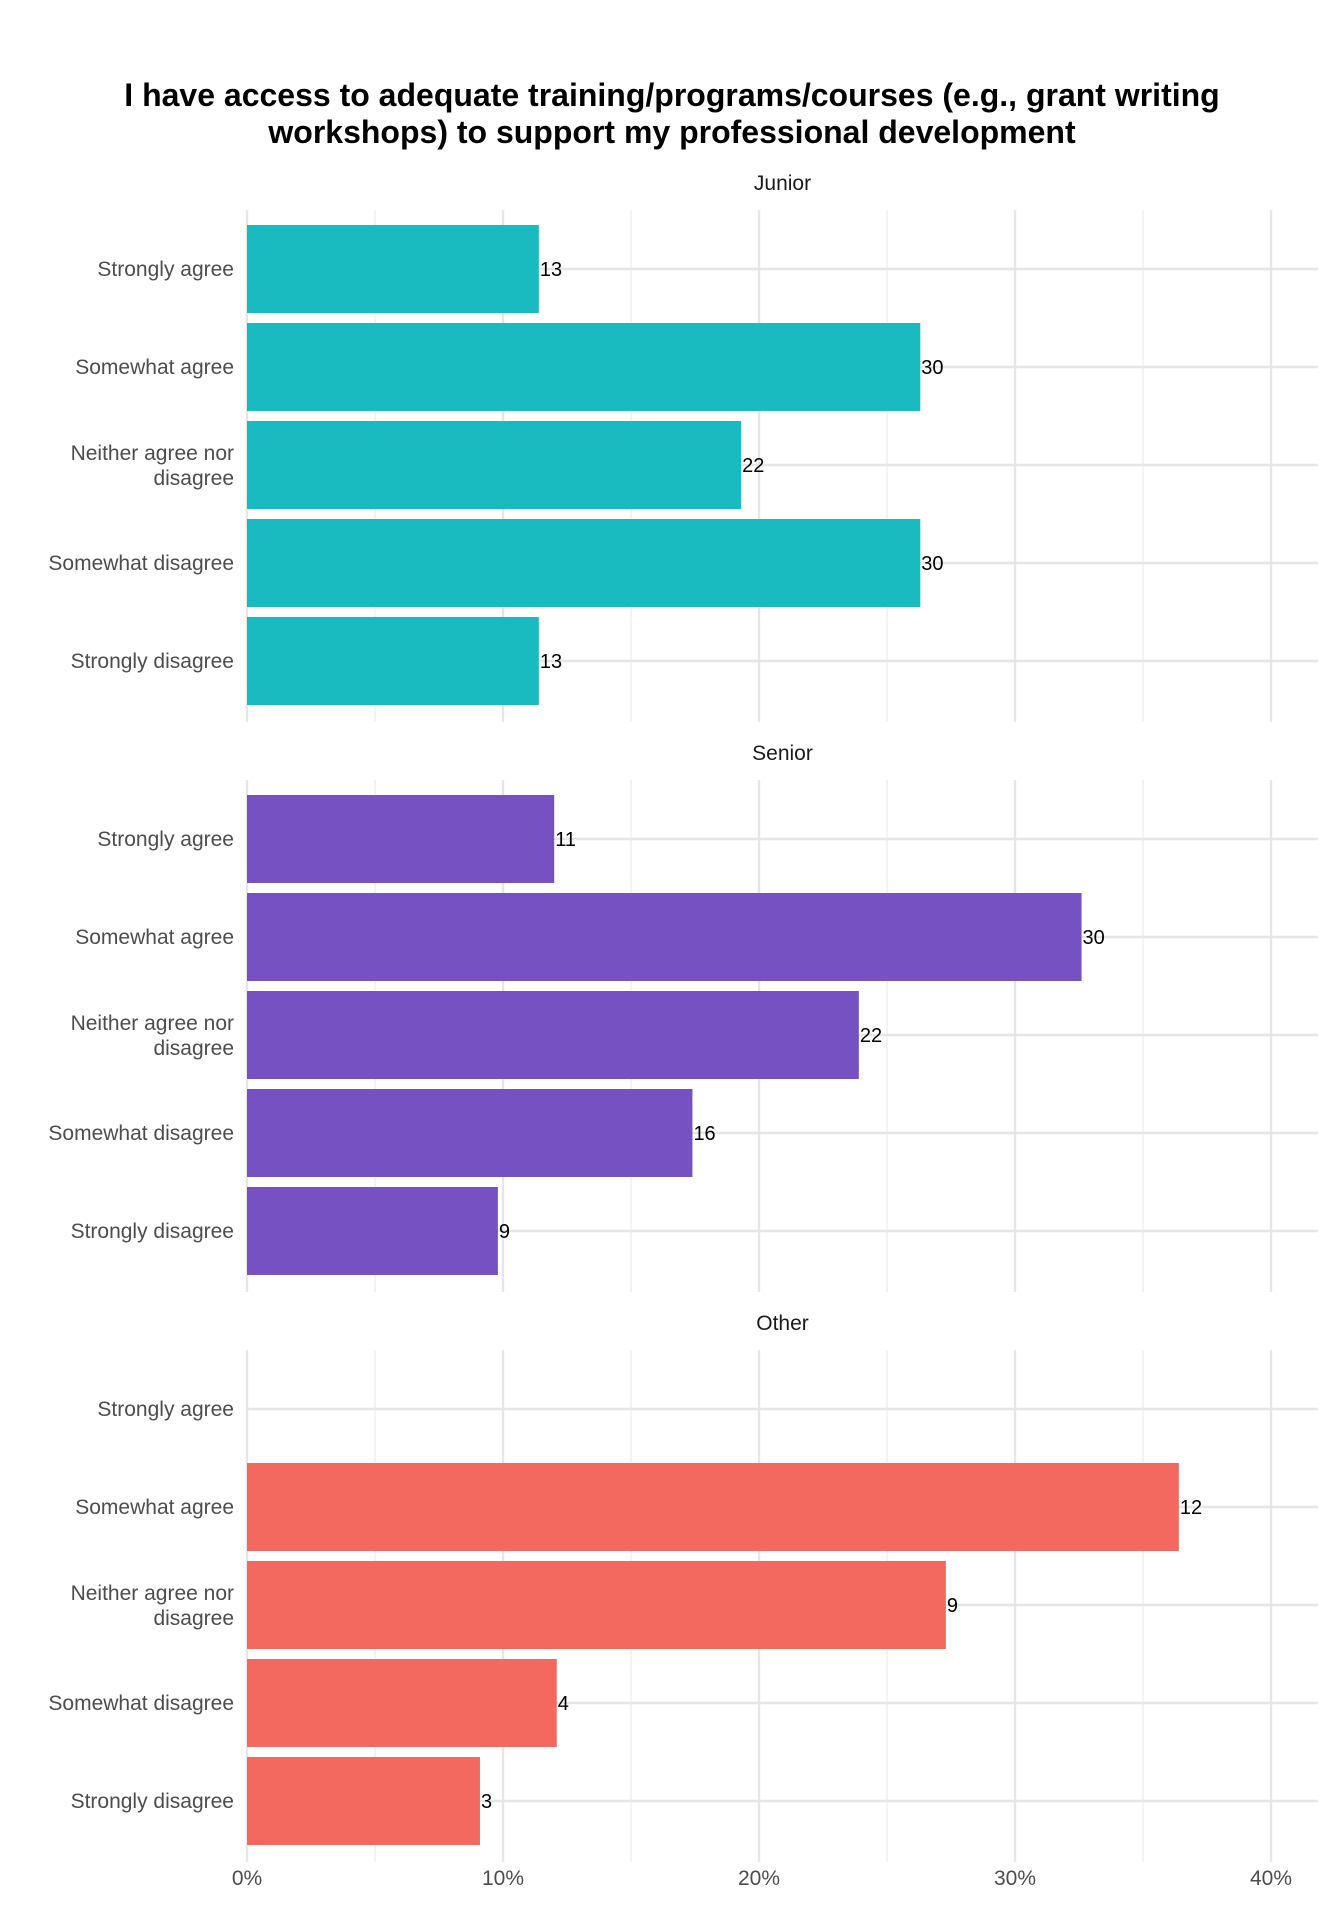 This screenshot has height=1920, width=1344. Describe the element at coordinates (1015, 1878) in the screenshot. I see `x-tick-label: 30%` at that location.